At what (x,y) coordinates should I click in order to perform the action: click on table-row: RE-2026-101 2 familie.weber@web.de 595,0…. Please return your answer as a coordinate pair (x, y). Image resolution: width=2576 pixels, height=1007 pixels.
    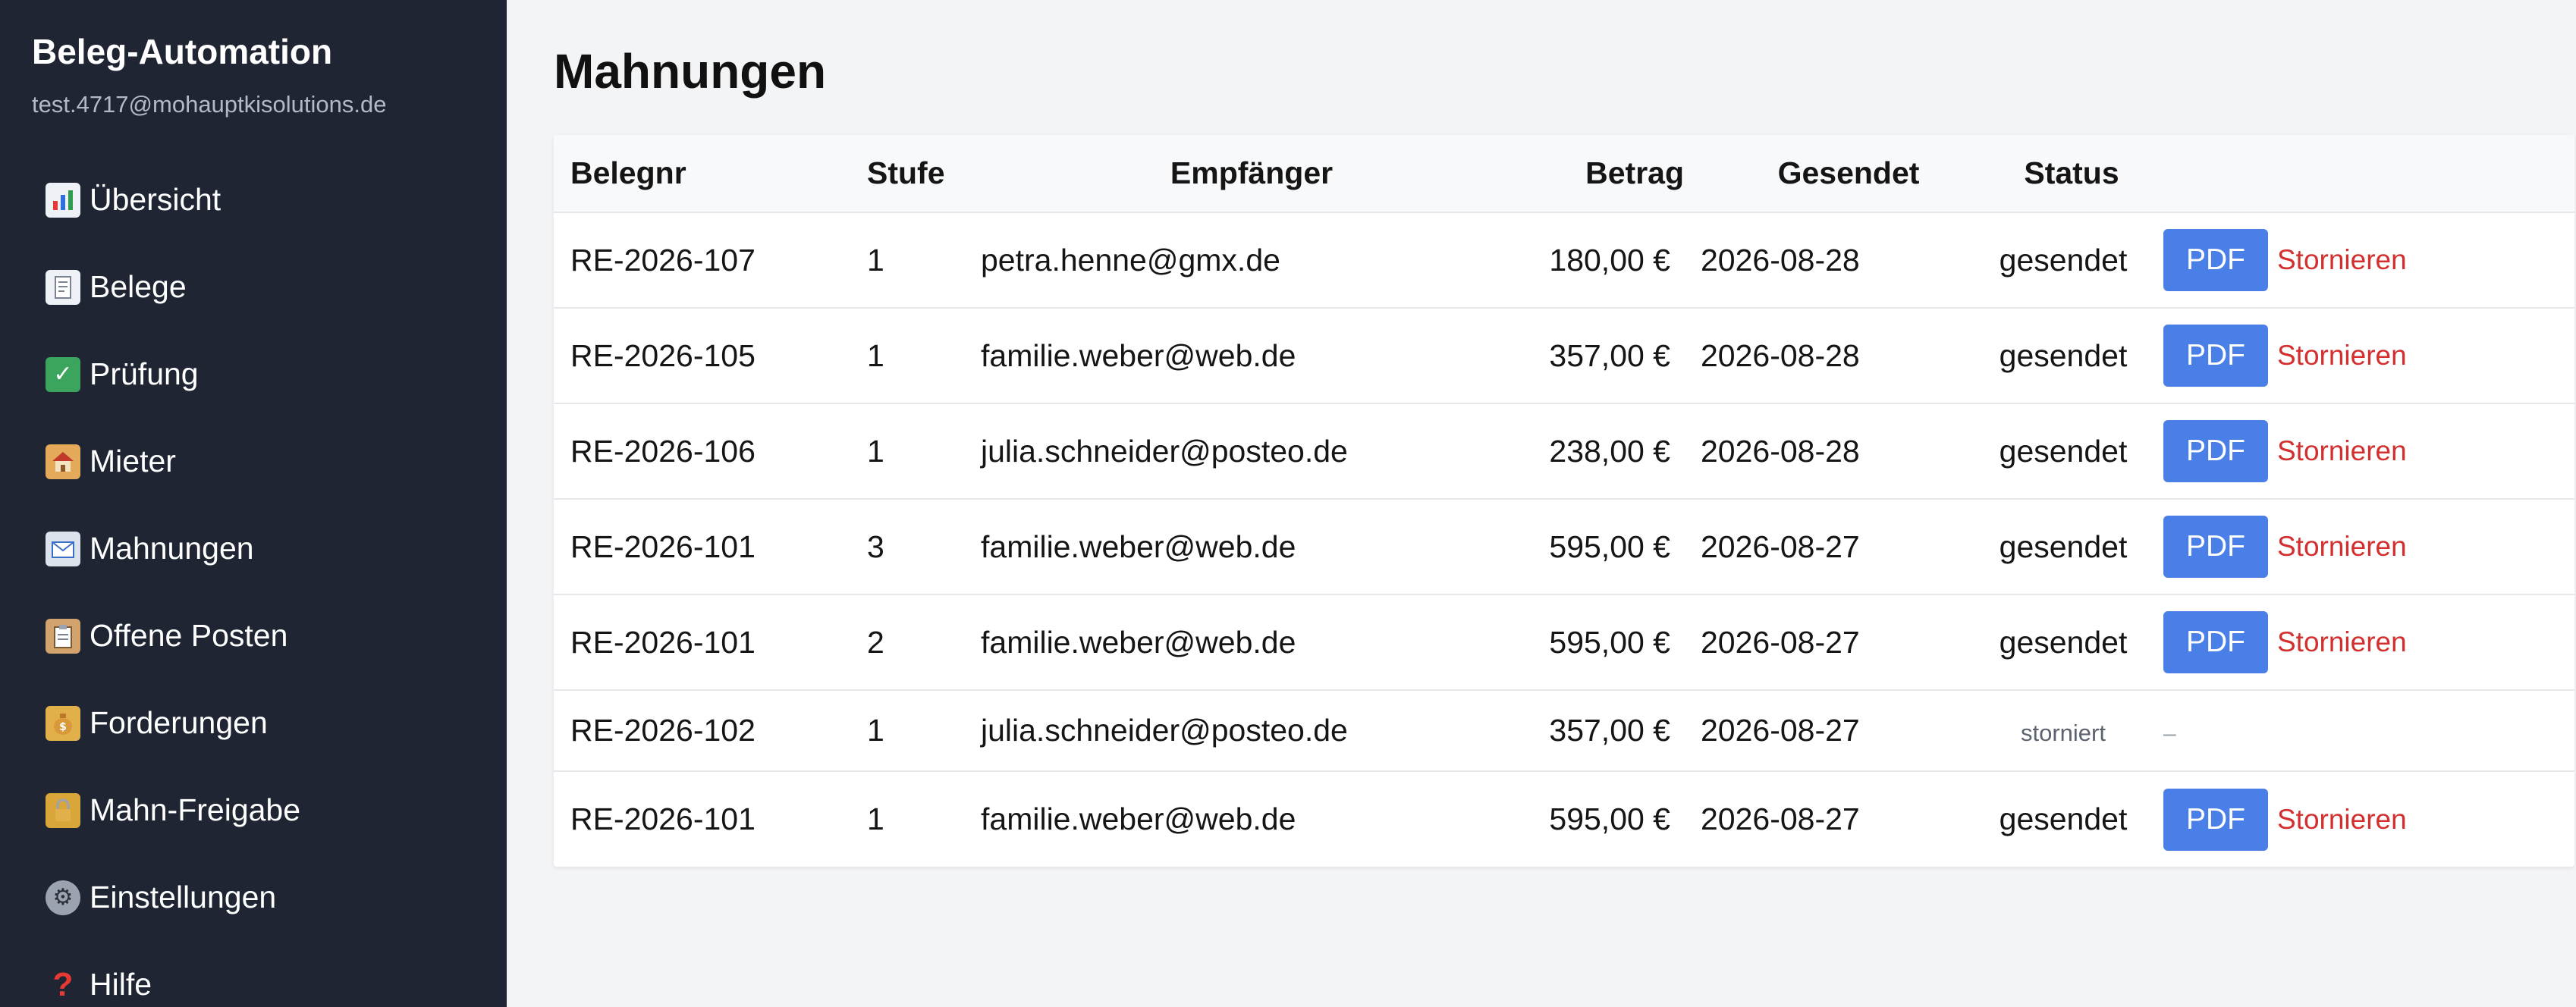
    Looking at the image, I should click on (1564, 642).